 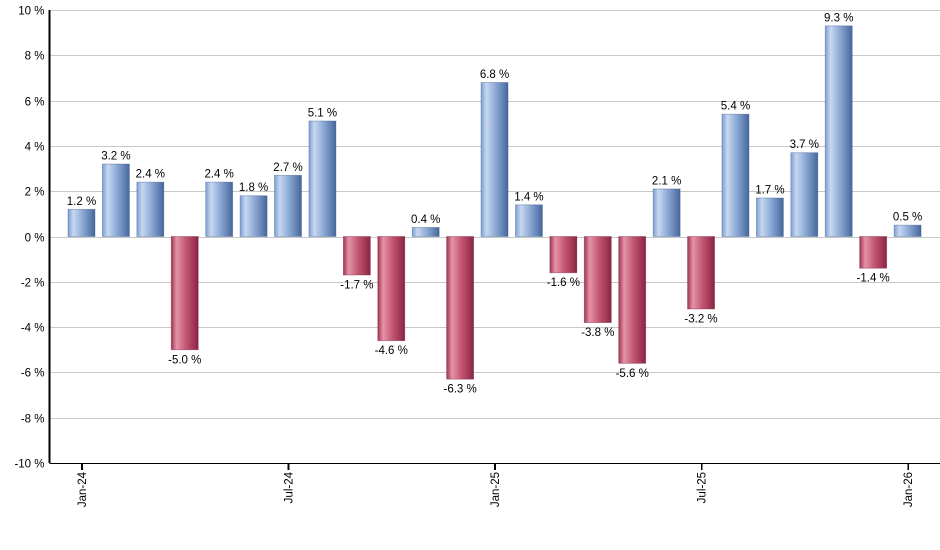 I want to click on y-tick-label: -2 %, so click(x=33, y=284).